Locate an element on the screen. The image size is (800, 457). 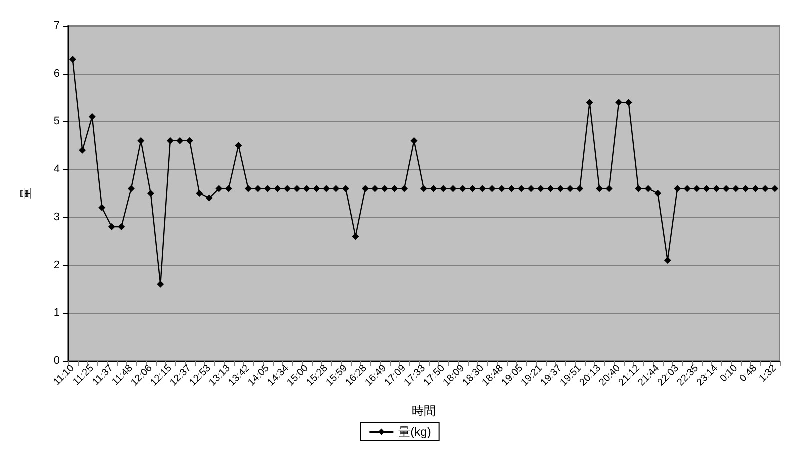
y-tick-label: 2 is located at coordinates (57, 265).